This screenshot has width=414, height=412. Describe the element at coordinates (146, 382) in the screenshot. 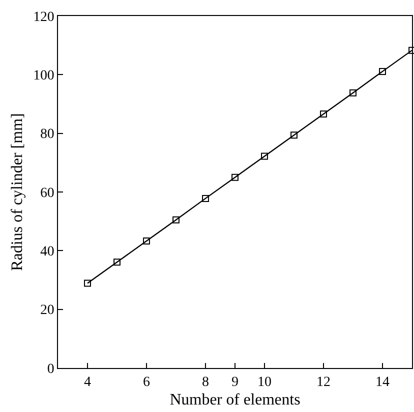

I see `x-tick-label: 6` at that location.